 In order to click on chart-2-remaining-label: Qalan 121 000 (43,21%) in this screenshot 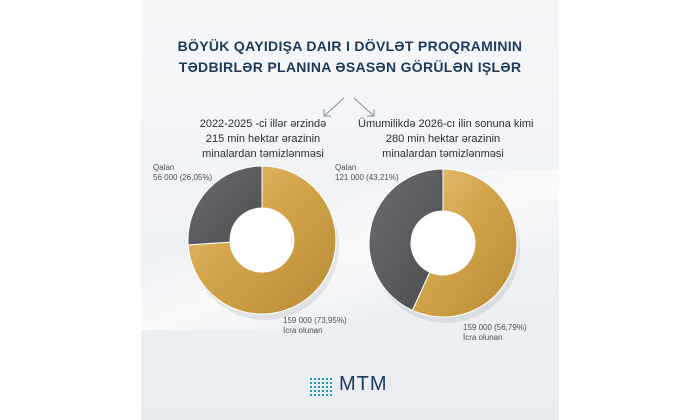, I will do `click(367, 173)`.